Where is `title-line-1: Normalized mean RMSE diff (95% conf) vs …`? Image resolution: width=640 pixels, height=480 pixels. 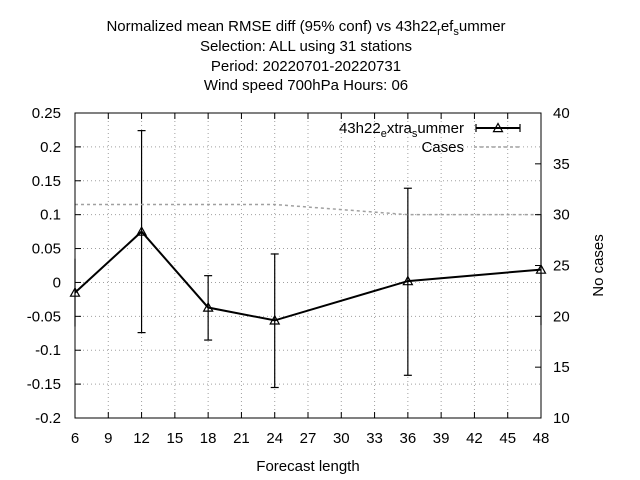
title-line-1: Normalized mean RMSE diff (95% conf) vs … is located at coordinates (305, 28).